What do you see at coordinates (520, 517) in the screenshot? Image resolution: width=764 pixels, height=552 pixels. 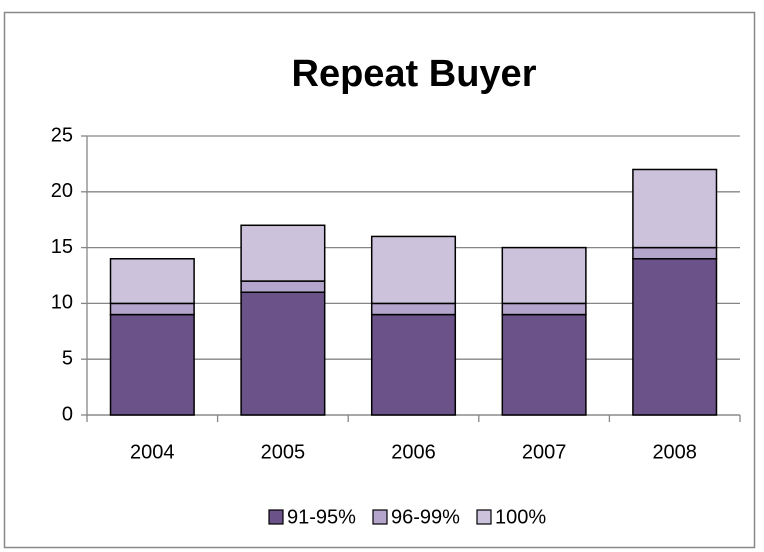 I see `legend-label: 100%` at bounding box center [520, 517].